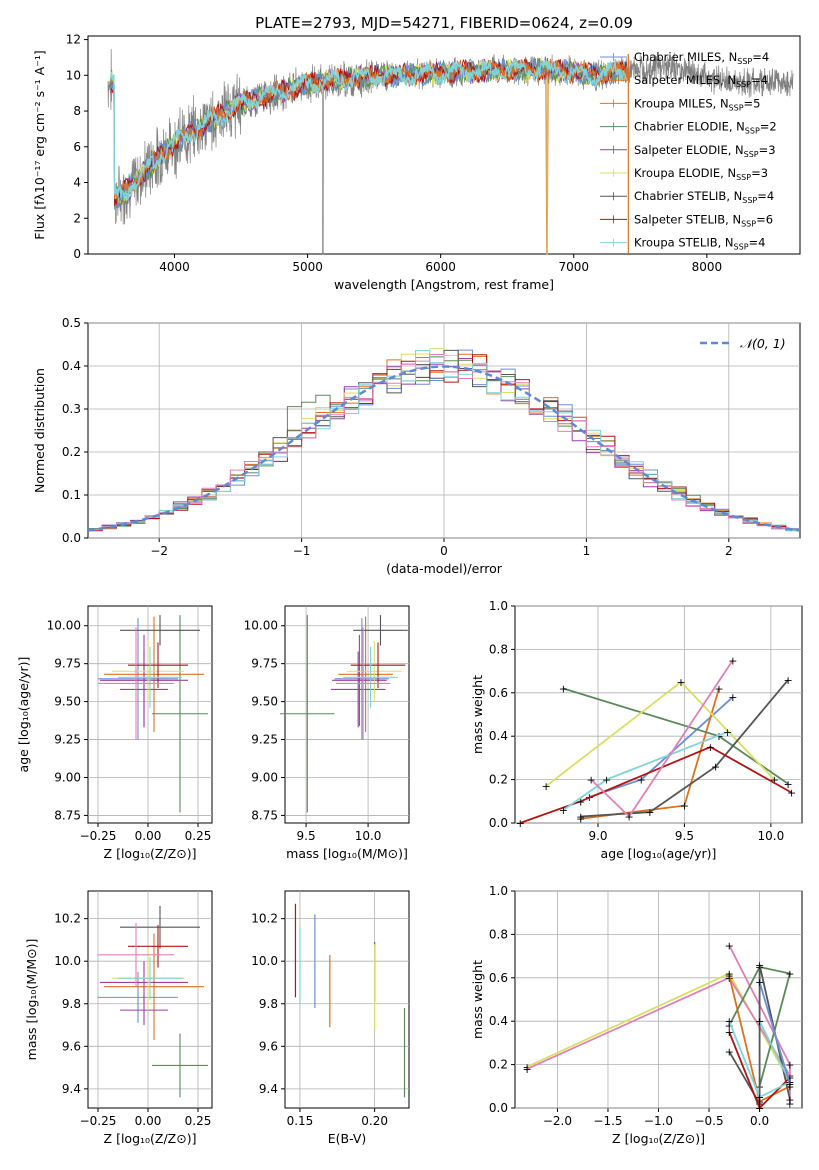  I want to click on y-tick-label: 0.6, so click(498, 978).